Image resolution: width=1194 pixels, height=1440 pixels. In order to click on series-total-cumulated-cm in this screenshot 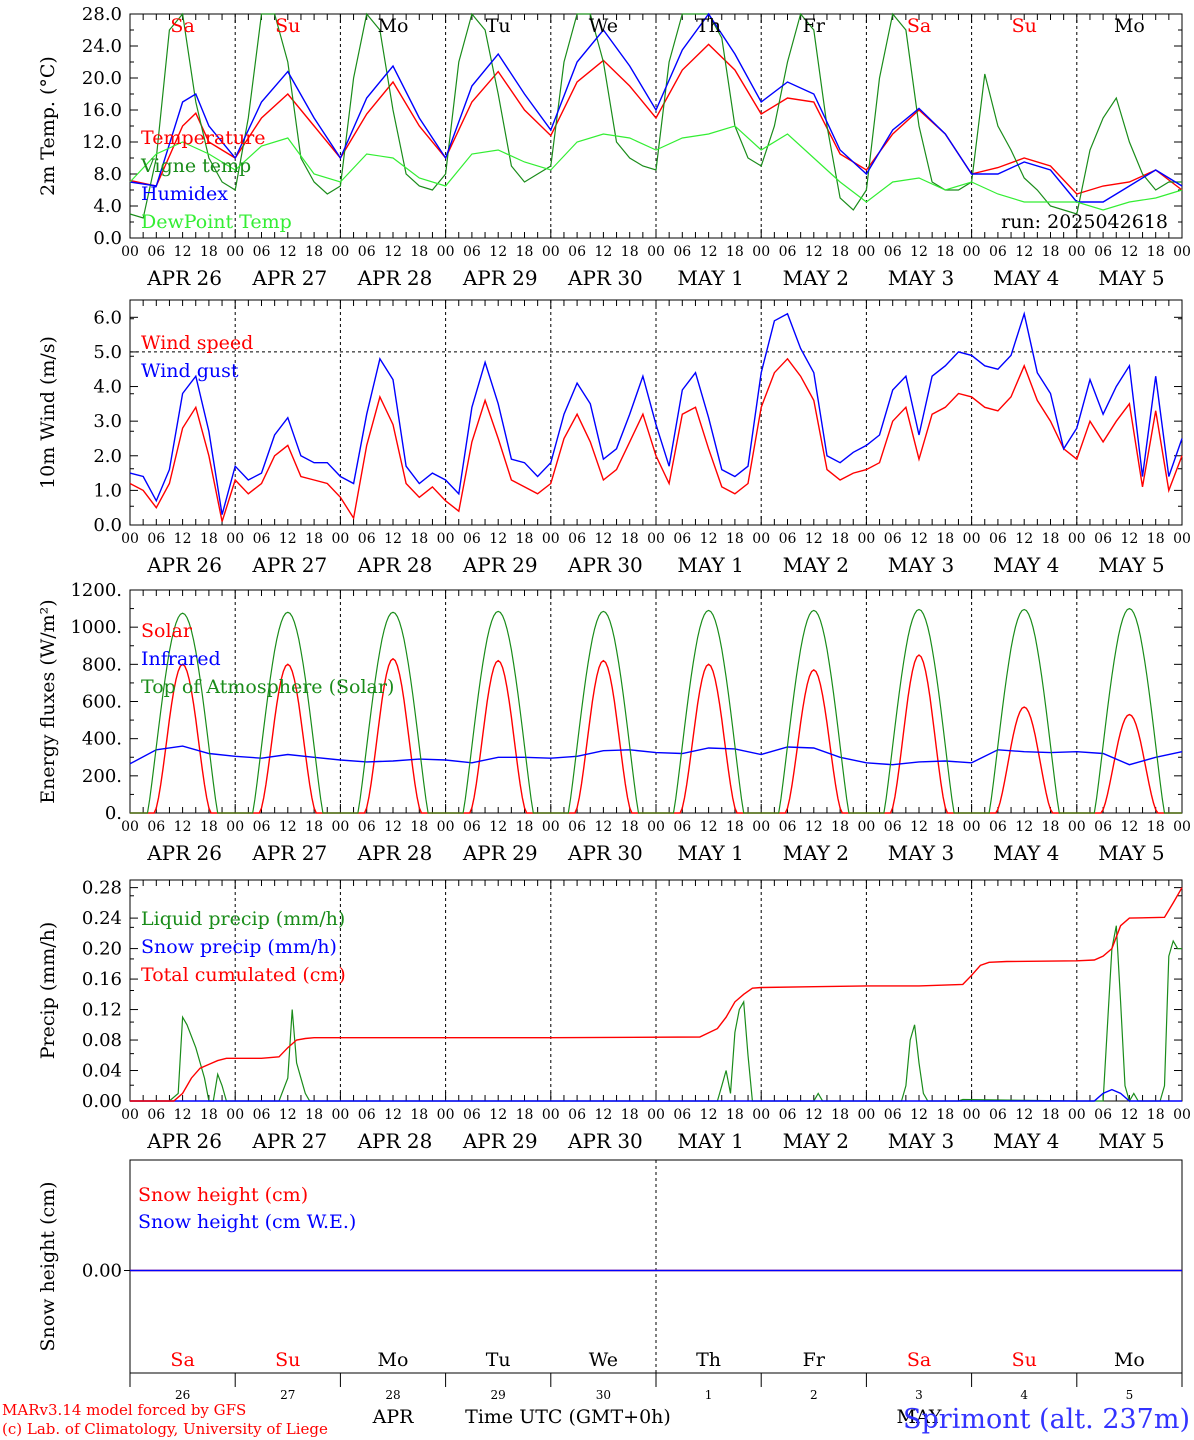, I will do `click(656, 994)`.